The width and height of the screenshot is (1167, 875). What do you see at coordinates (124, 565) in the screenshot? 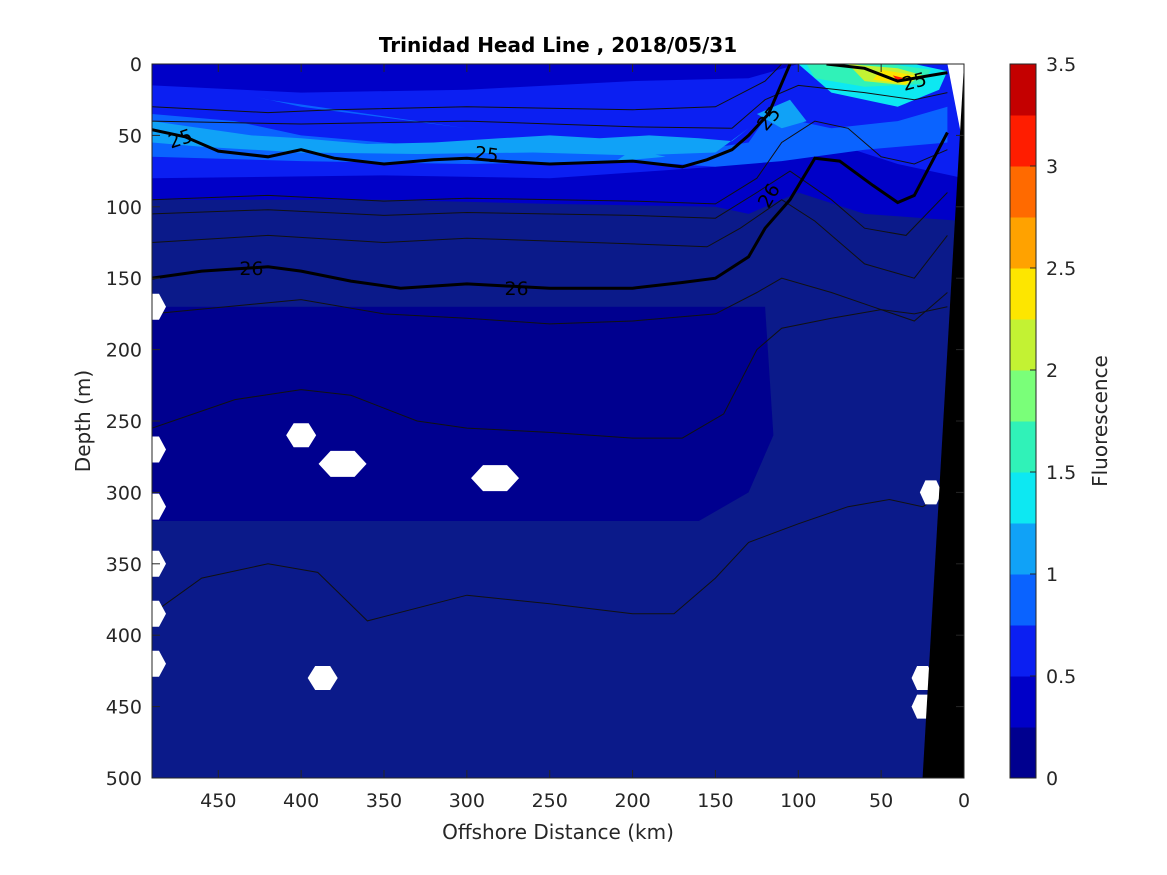
I see `y-tick-label: 350` at bounding box center [124, 565].